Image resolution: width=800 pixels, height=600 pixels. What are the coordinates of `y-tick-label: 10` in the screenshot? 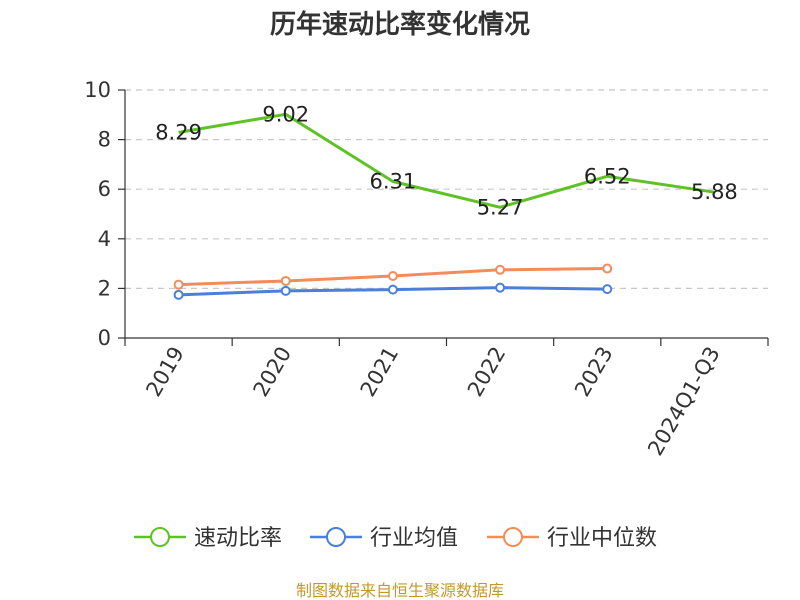 It's located at (97, 90).